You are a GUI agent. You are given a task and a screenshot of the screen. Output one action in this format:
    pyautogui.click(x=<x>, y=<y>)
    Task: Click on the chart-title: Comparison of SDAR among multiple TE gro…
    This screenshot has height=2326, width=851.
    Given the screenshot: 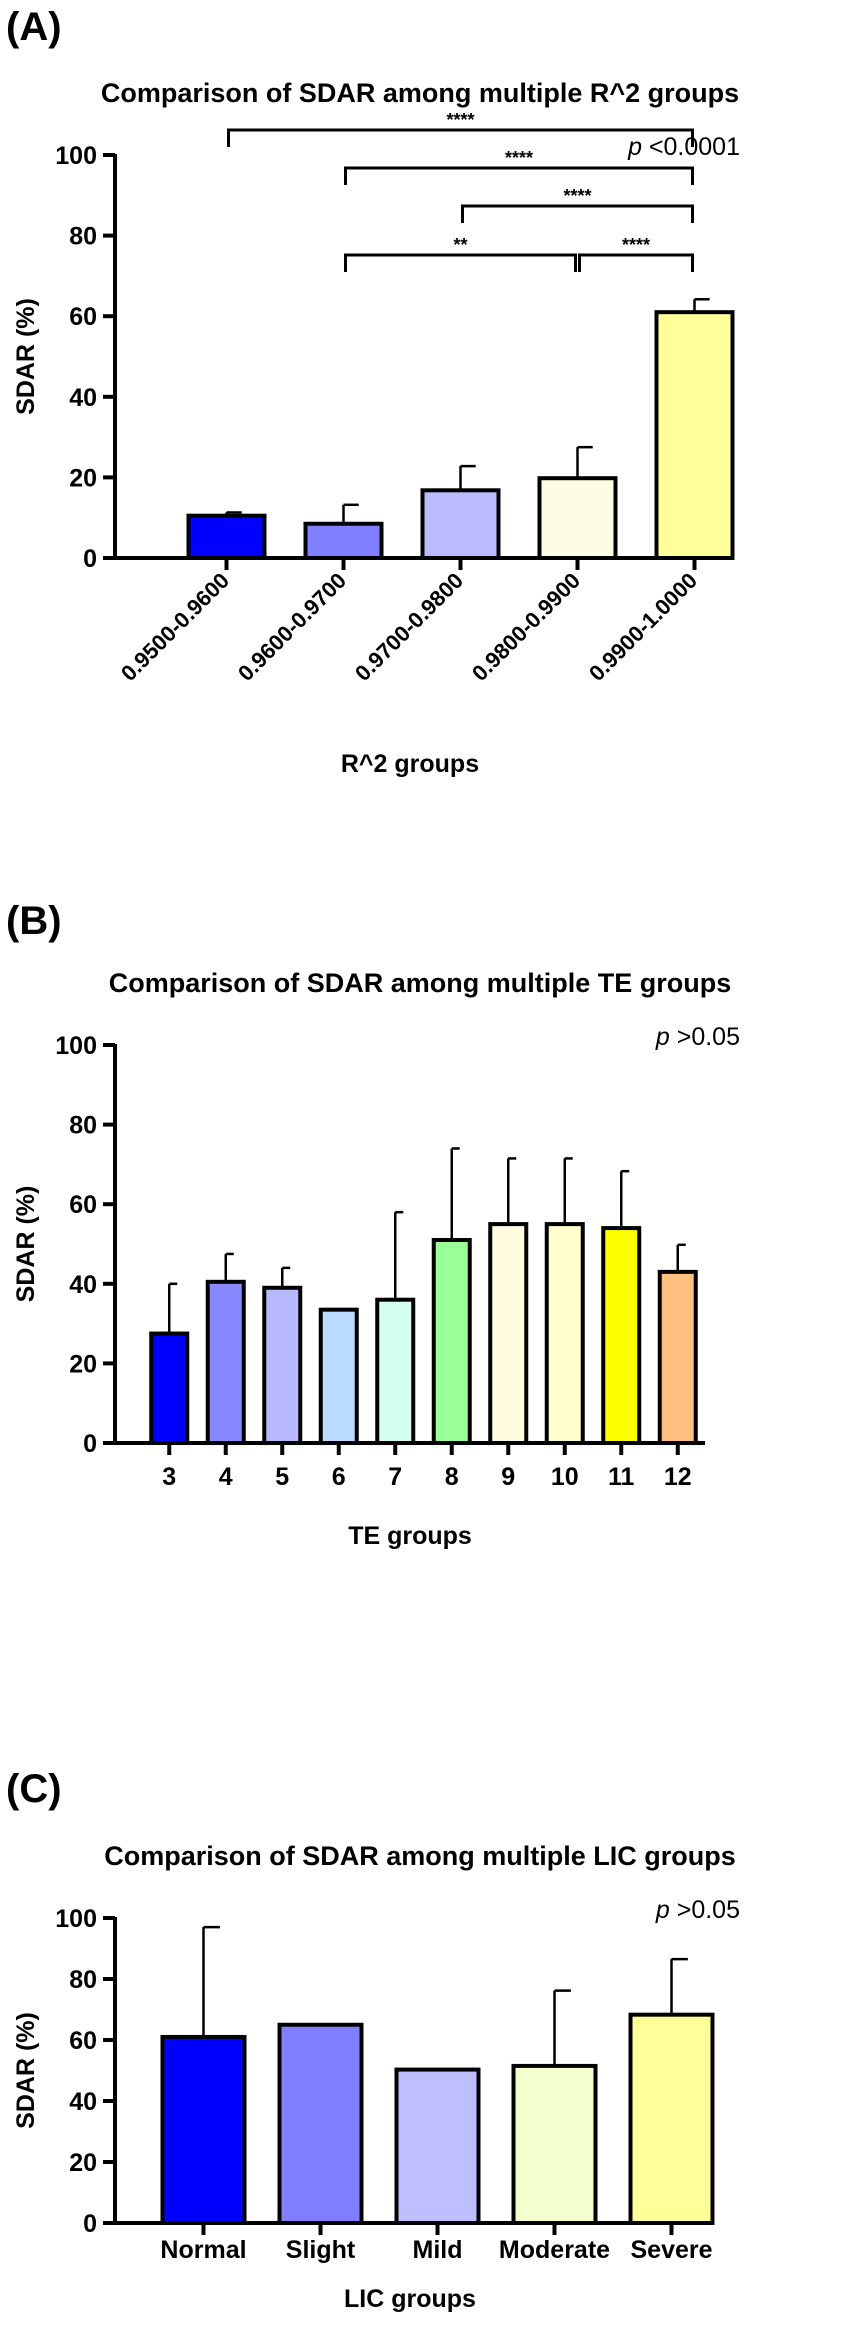 What is the action you would take?
    pyautogui.click(x=420, y=983)
    